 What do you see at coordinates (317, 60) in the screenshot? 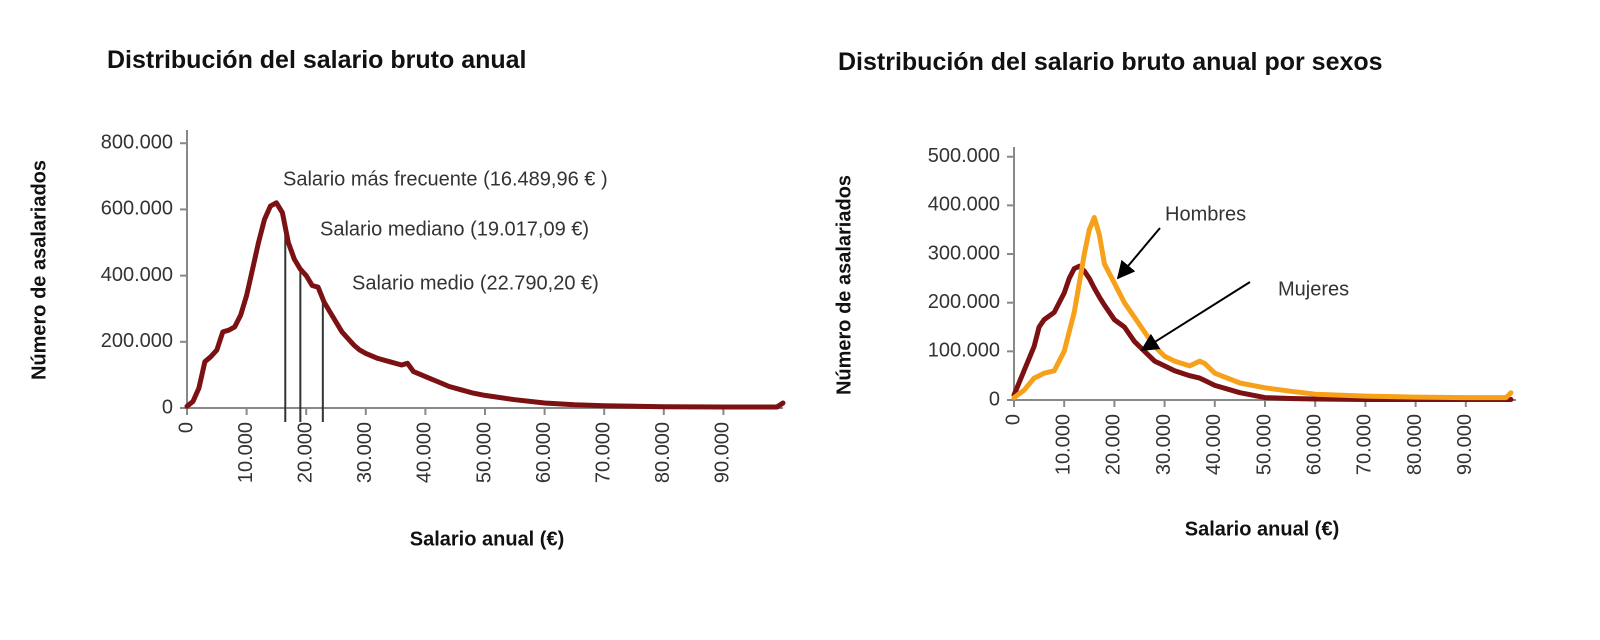
I see `chart-title: Distribución del salario bruto anual` at bounding box center [317, 60].